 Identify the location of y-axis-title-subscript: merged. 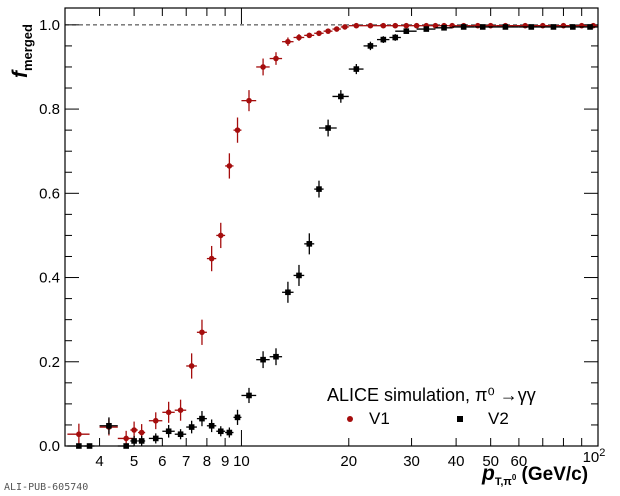
(27, 47).